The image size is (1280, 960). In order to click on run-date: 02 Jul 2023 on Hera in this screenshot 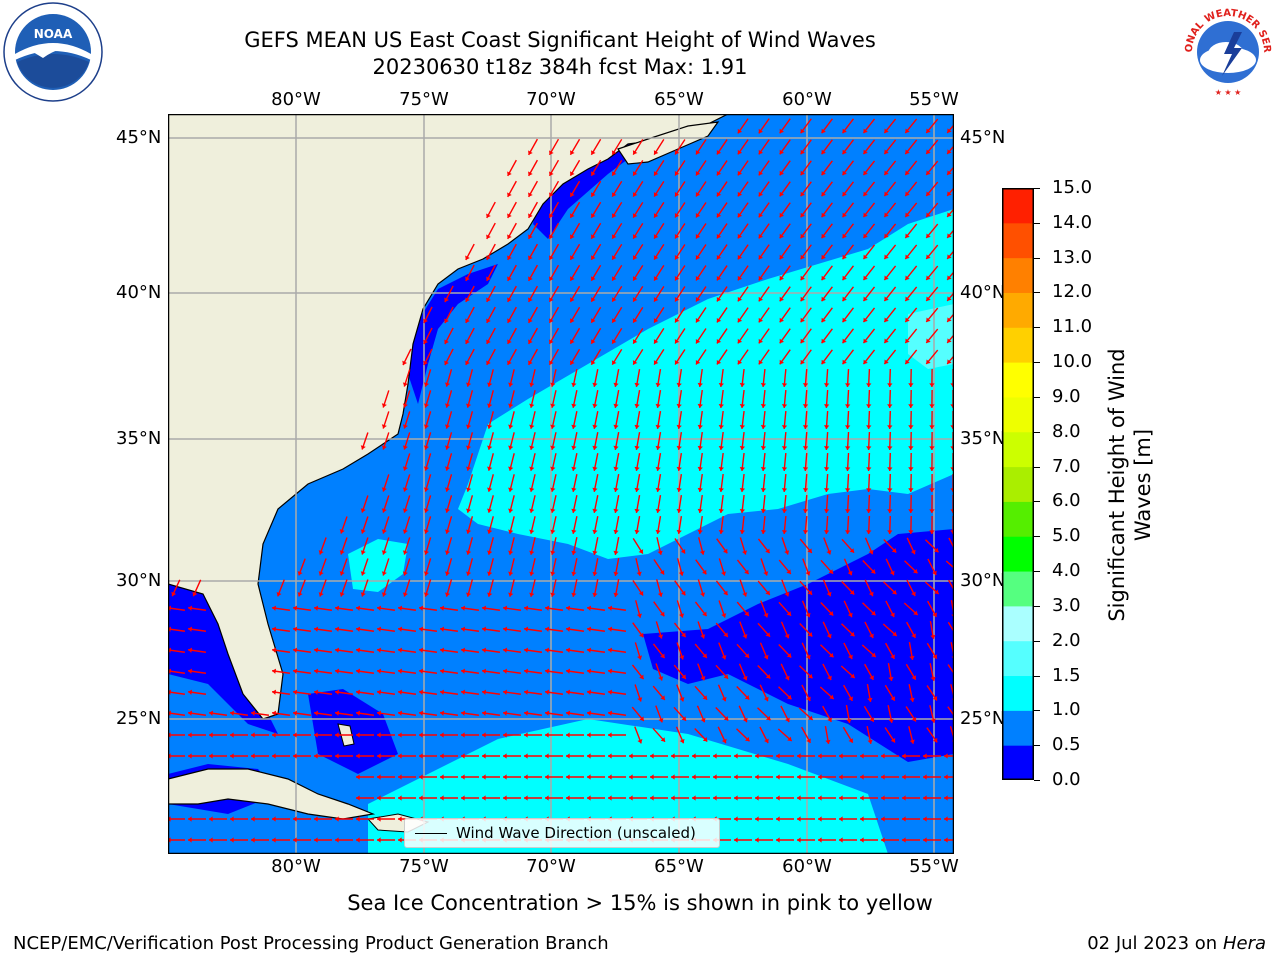, I will do `click(1176, 943)`.